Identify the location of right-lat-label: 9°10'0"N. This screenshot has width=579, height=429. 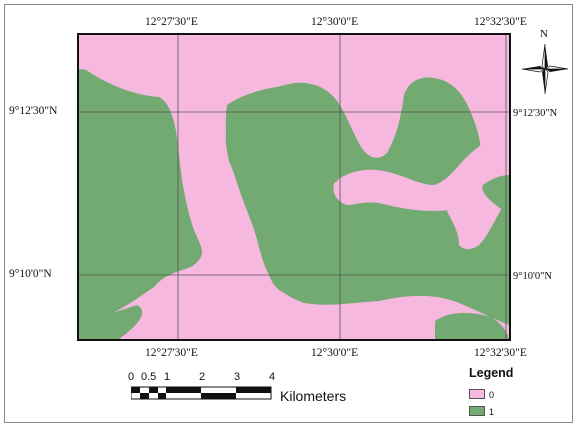
(532, 276).